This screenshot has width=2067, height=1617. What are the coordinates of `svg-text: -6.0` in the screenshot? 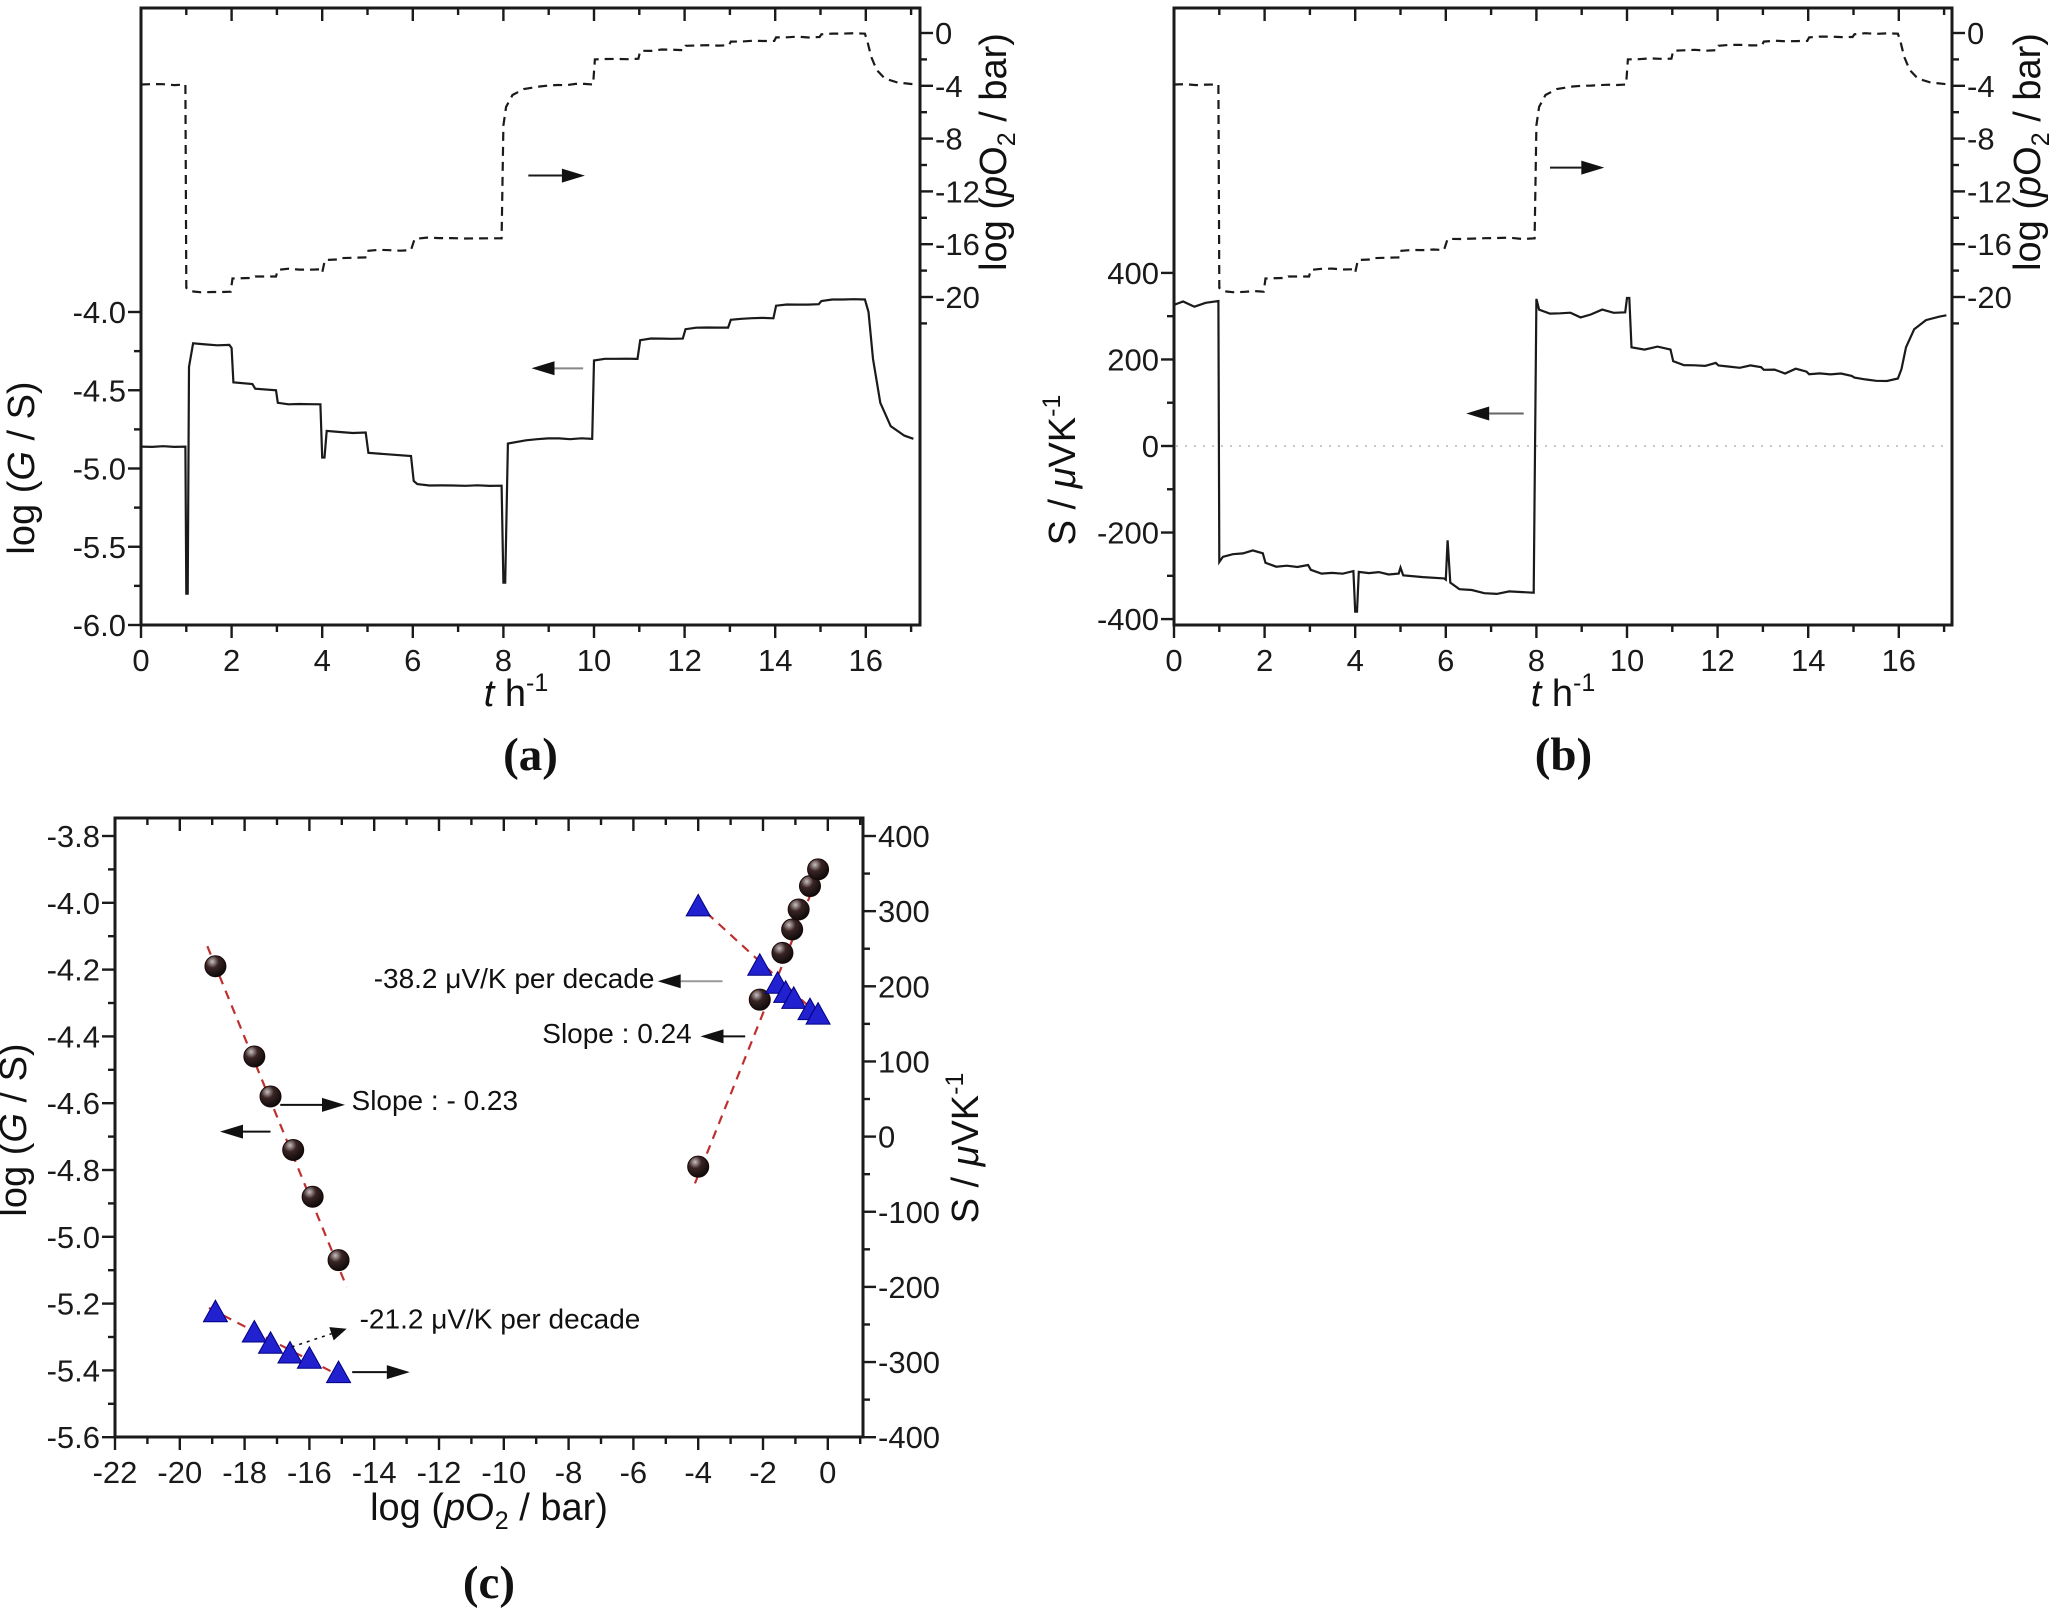 It's located at (99, 625).